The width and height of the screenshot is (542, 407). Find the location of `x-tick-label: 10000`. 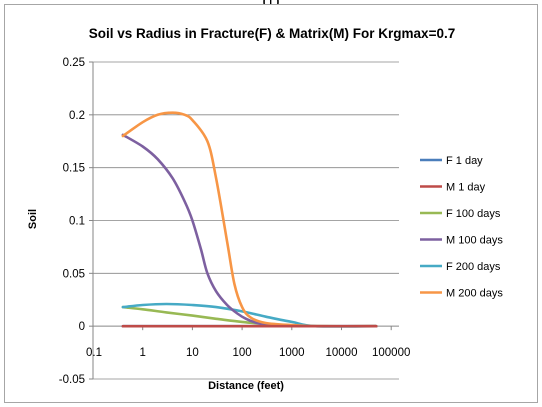

x-tick-label: 10000 is located at coordinates (342, 353).